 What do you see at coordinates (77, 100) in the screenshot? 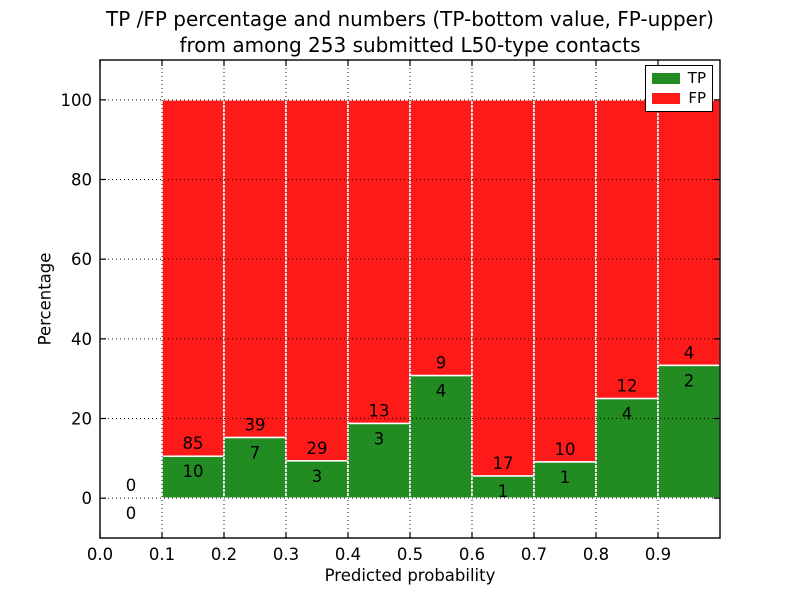
I see `y-tick-label: 100` at bounding box center [77, 100].